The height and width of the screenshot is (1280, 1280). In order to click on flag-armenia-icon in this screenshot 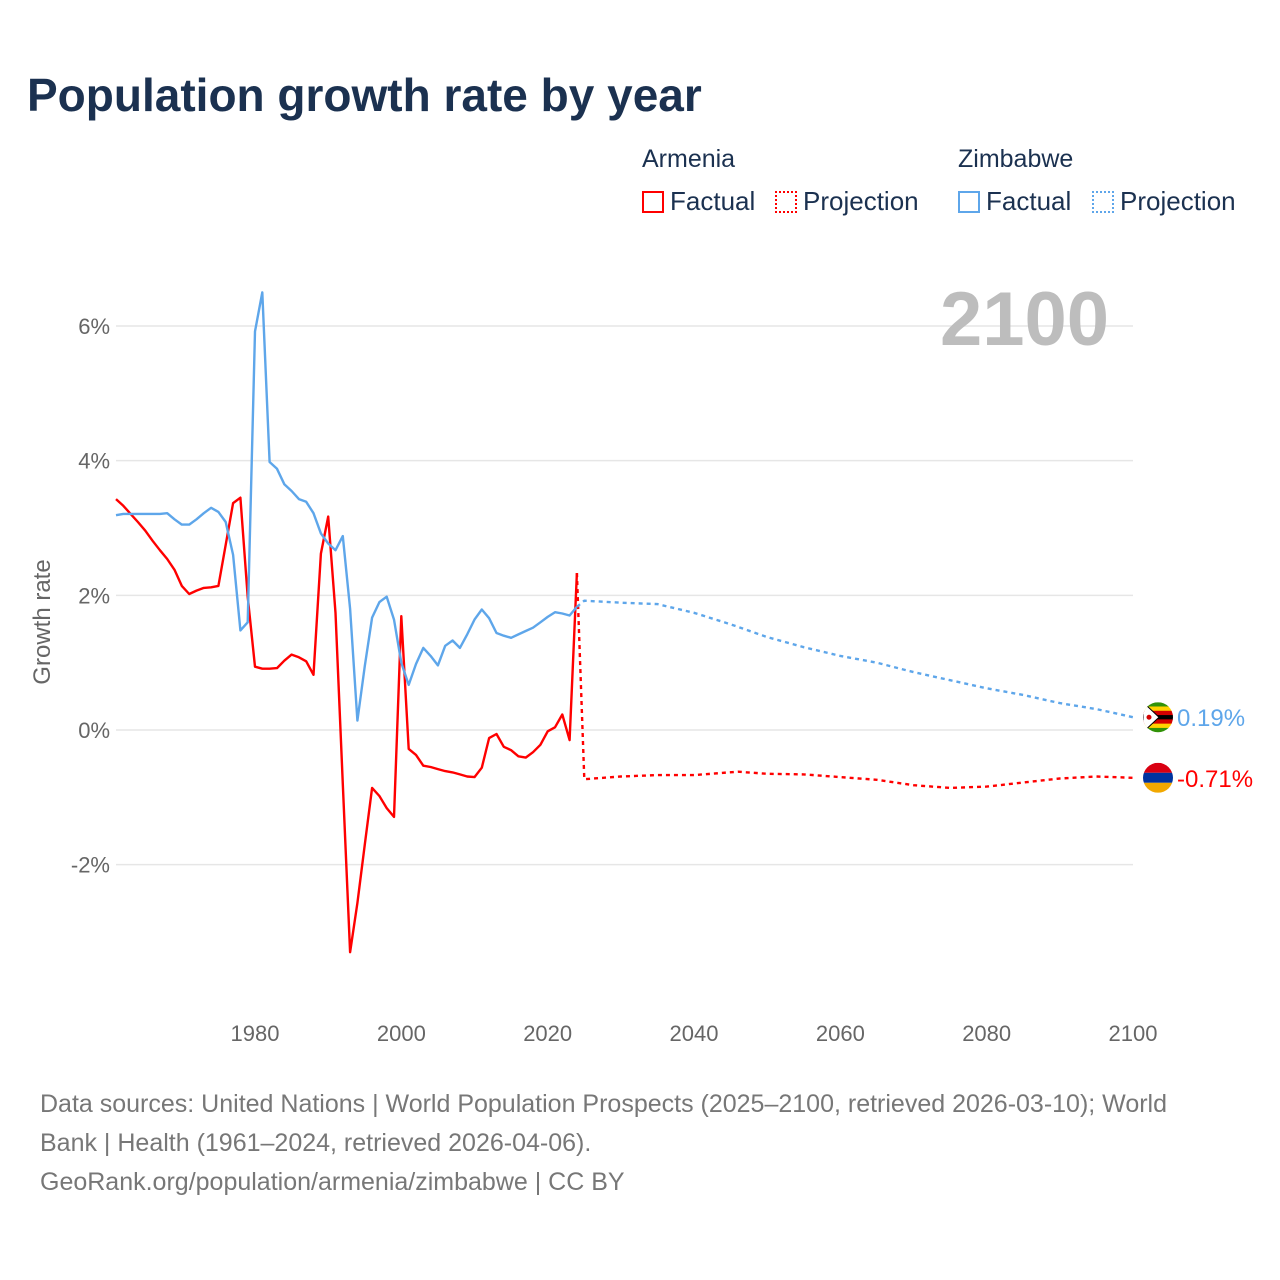, I will do `click(1158, 777)`.